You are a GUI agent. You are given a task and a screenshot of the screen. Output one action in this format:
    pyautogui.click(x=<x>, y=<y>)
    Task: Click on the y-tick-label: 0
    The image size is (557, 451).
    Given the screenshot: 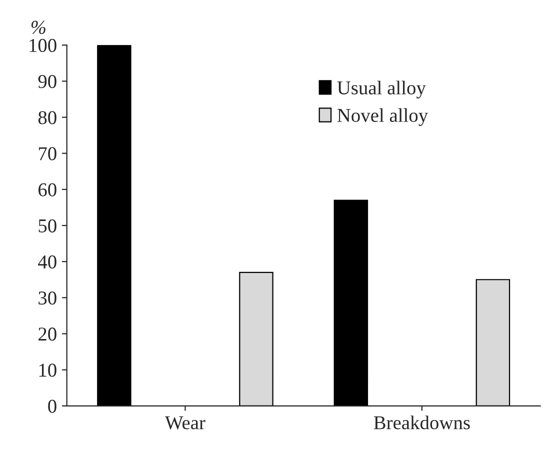 What is the action you would take?
    pyautogui.click(x=52, y=406)
    